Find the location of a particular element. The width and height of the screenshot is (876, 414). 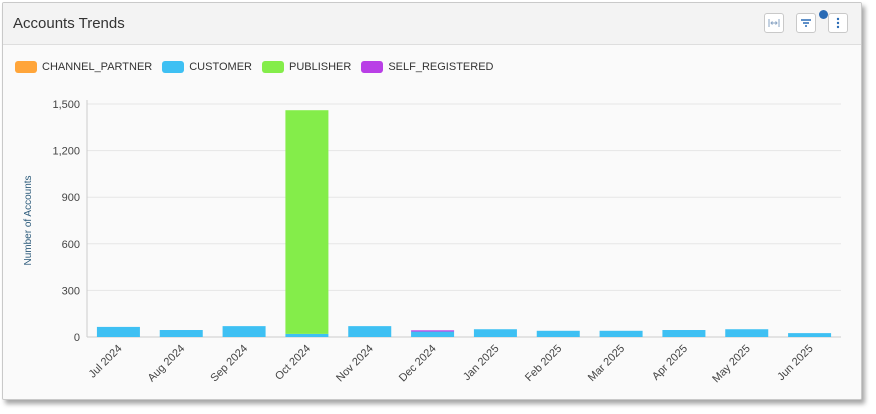

expand-button is located at coordinates (774, 23).